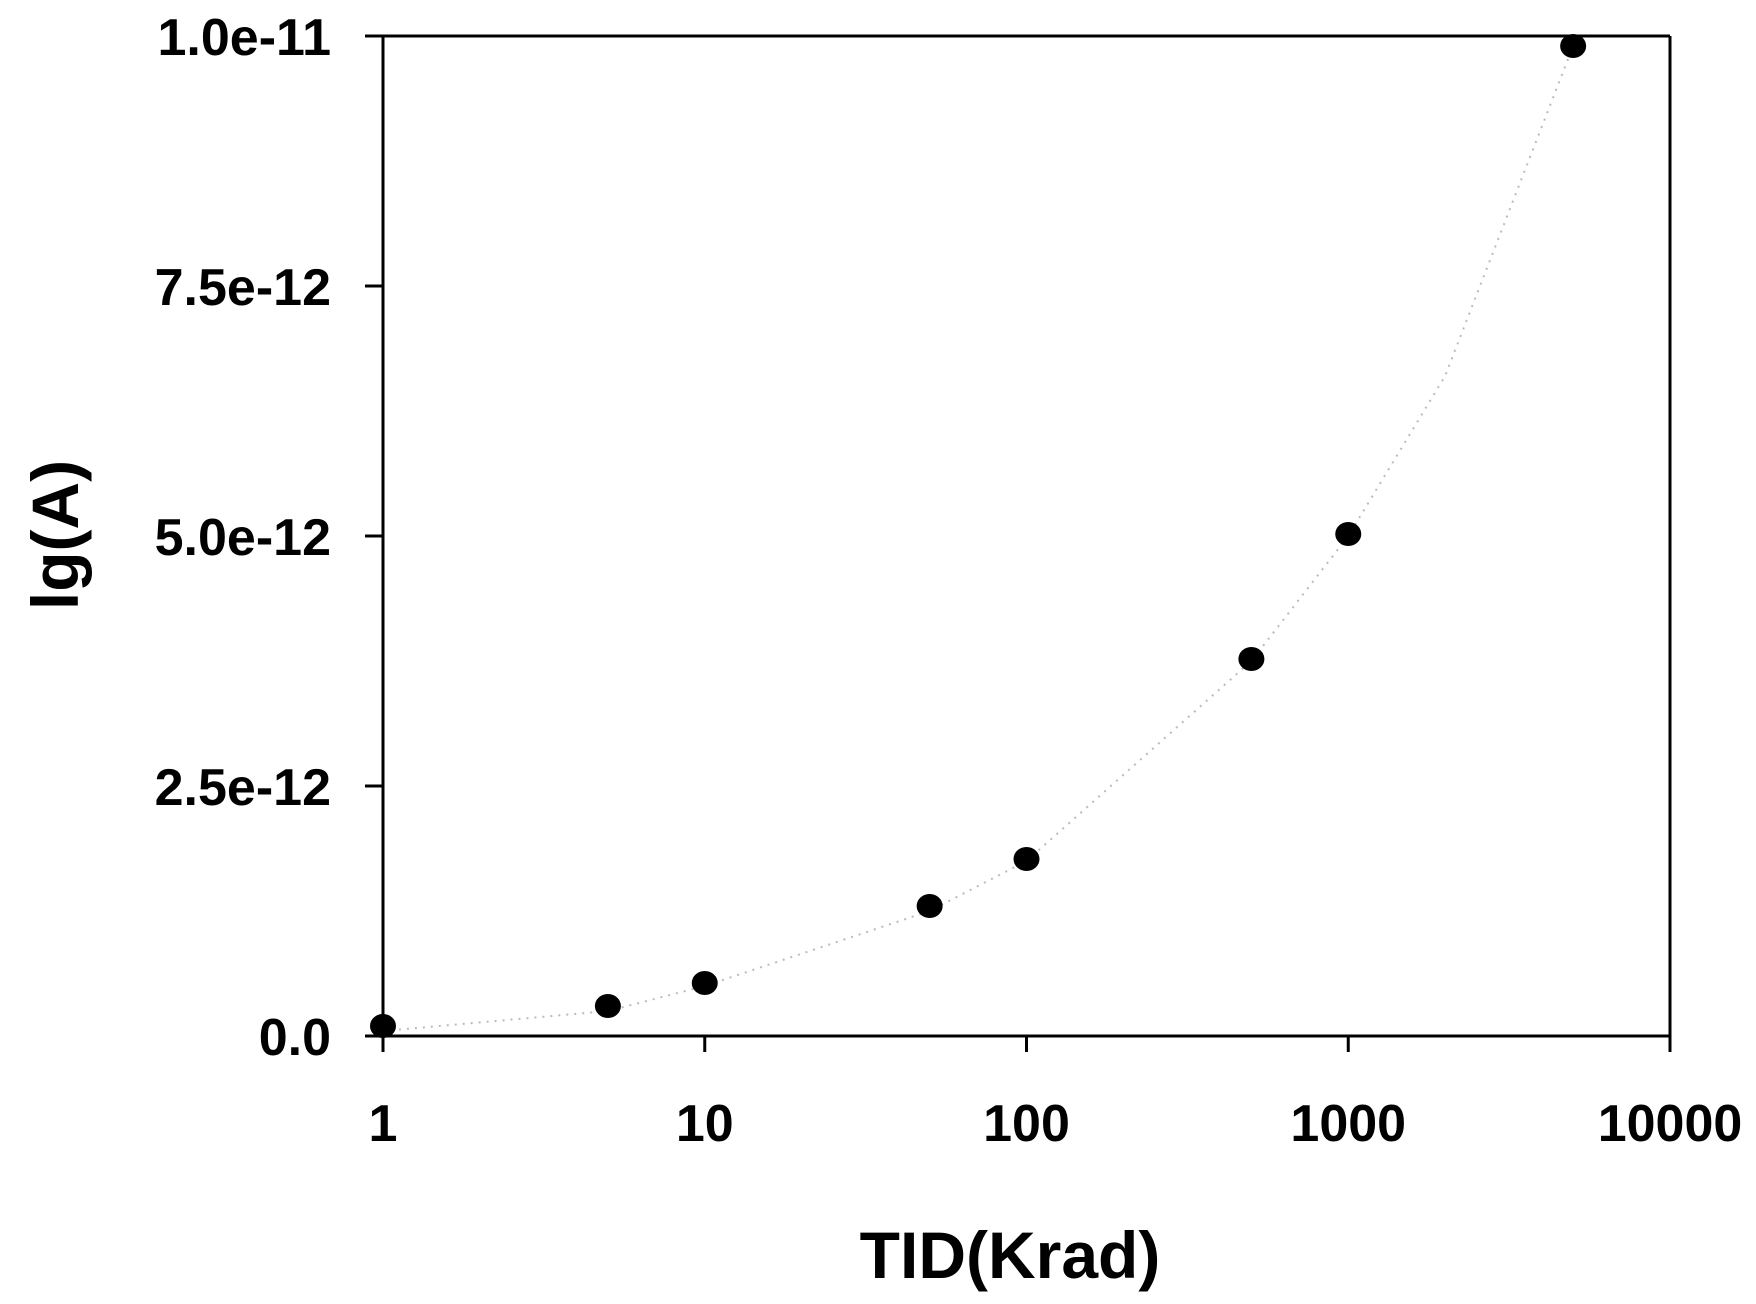 This screenshot has width=1756, height=1304. Describe the element at coordinates (1056, 1094) in the screenshot. I see `x-axis-ticks: 1 10 100 1000 10000` at that location.